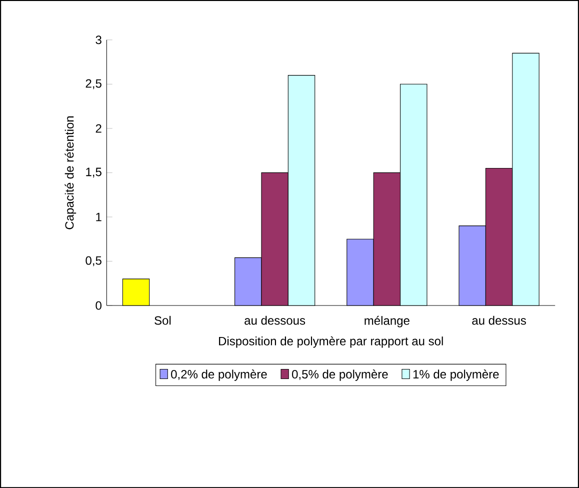 The image size is (579, 488). What do you see at coordinates (94, 173) in the screenshot?
I see `y-tick-label: 1,5` at bounding box center [94, 173].